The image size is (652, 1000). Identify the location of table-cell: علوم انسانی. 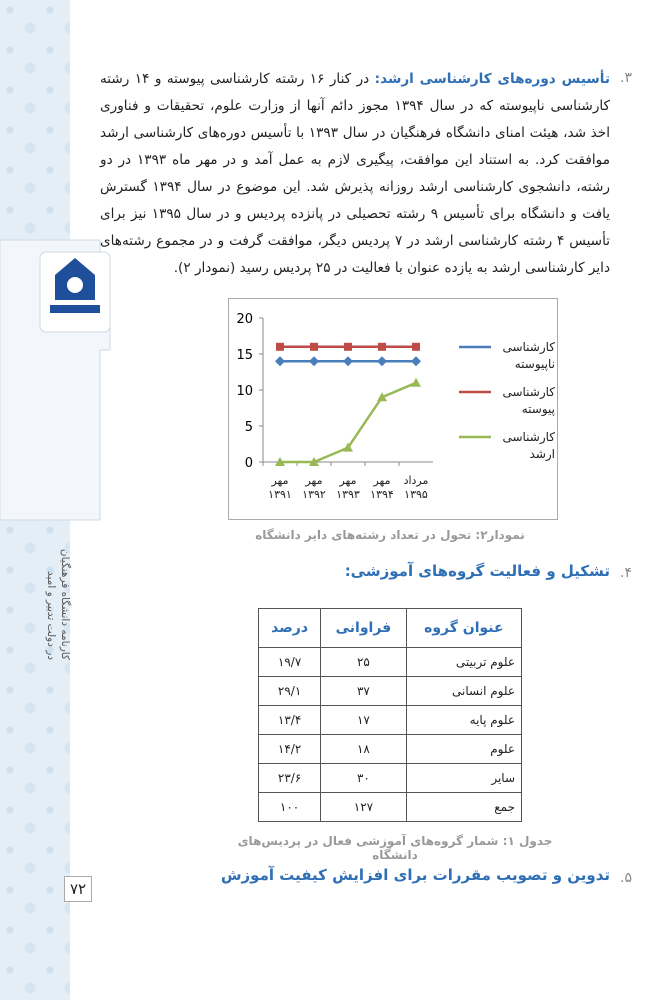
(464, 691).